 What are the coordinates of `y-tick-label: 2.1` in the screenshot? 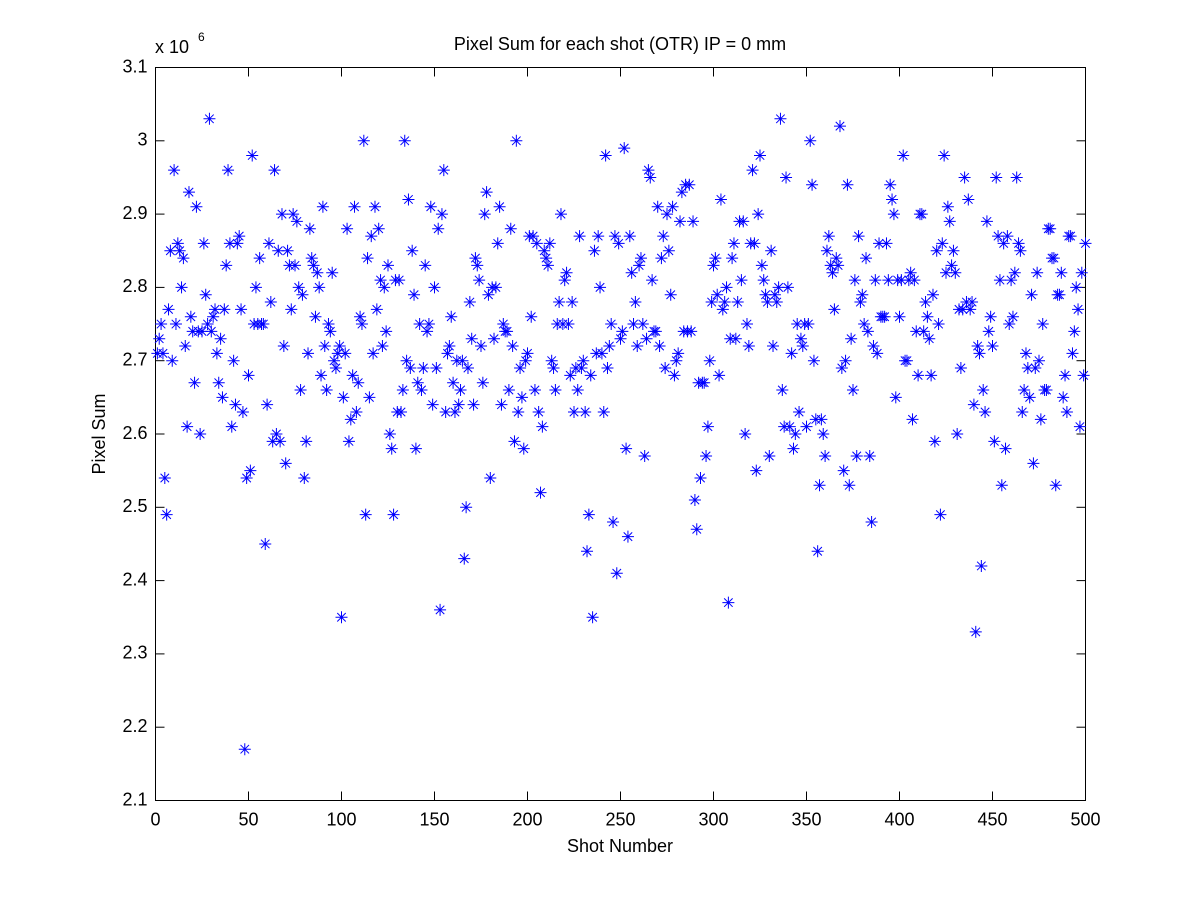 It's located at (134, 799).